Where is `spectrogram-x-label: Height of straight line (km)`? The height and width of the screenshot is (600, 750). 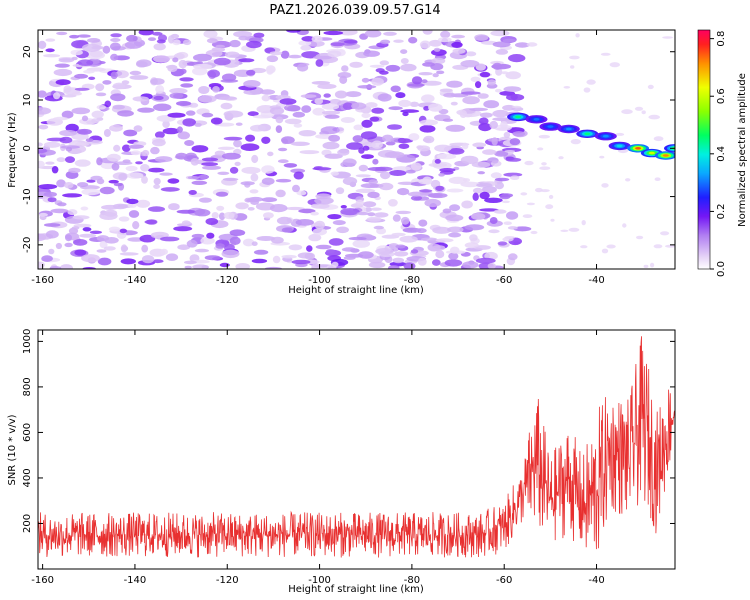
spectrogram-x-label: Height of straight line (km) is located at coordinates (356, 290).